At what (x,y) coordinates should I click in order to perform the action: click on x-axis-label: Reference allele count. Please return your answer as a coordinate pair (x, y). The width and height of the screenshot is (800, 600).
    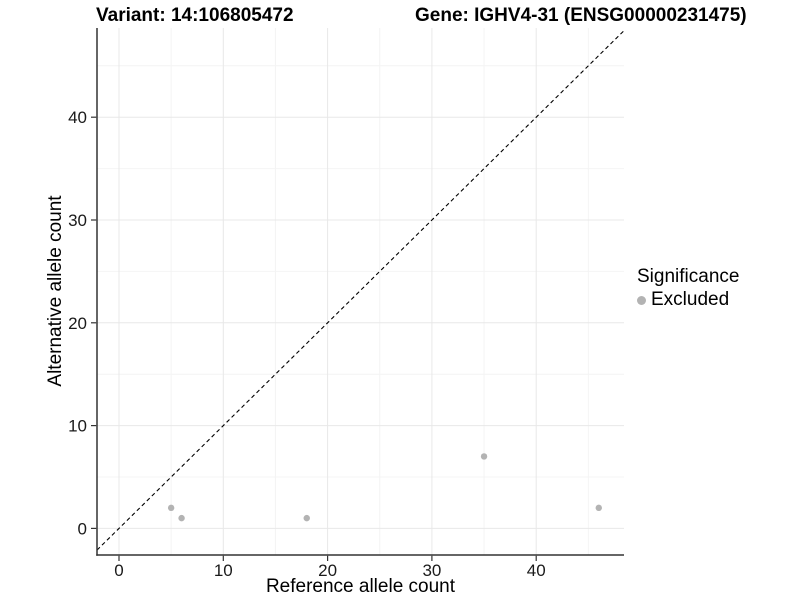
    Looking at the image, I should click on (360, 586).